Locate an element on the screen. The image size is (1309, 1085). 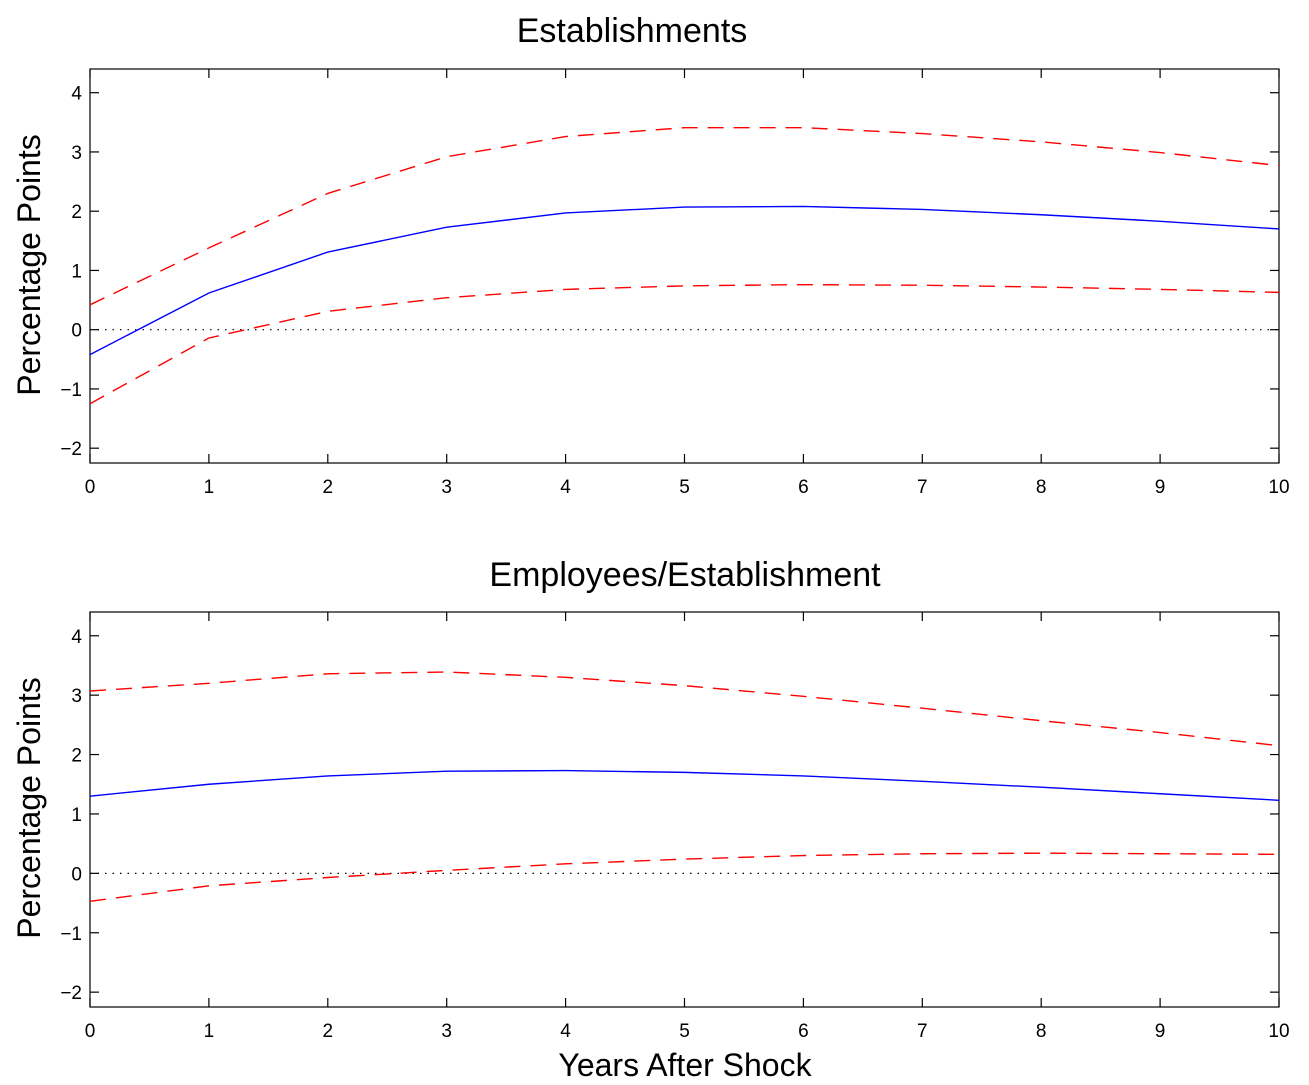
chart-title: Establishments is located at coordinates (632, 31).